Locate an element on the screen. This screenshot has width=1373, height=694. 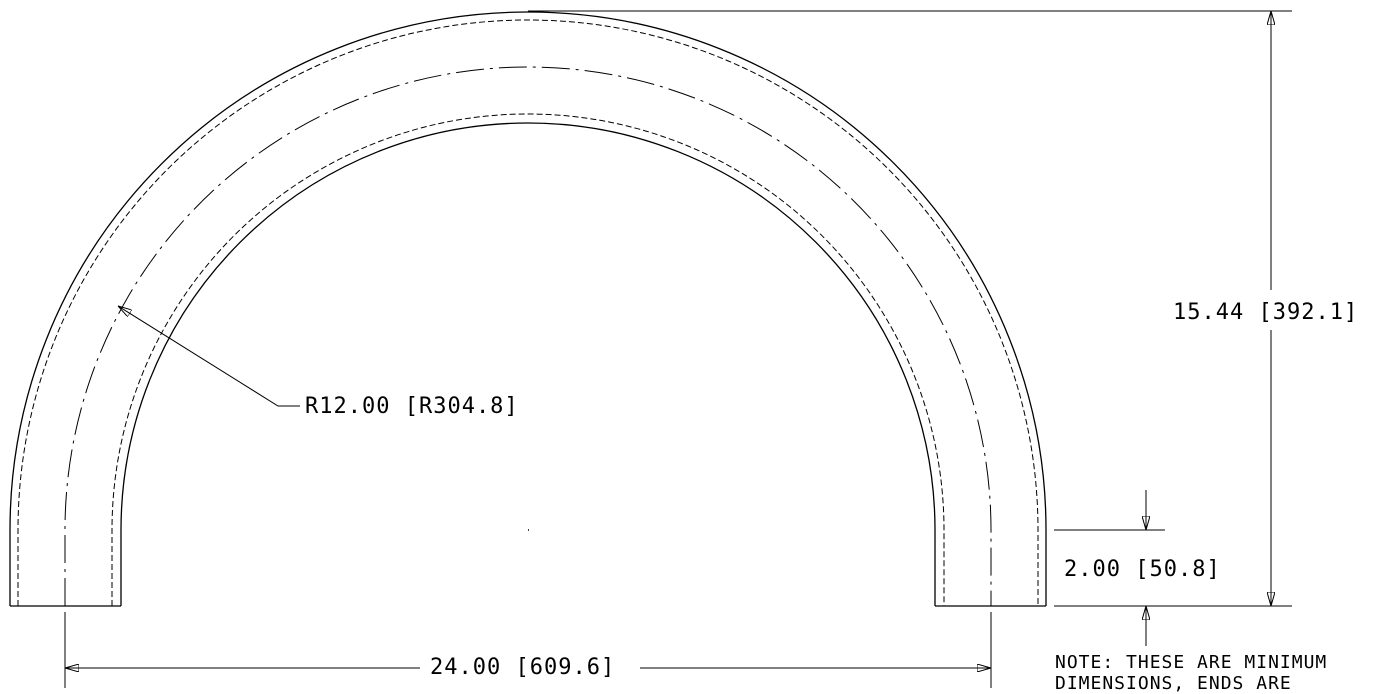
note-line-2: DIMENSIONS, ENDS ARE is located at coordinates (1173, 683).